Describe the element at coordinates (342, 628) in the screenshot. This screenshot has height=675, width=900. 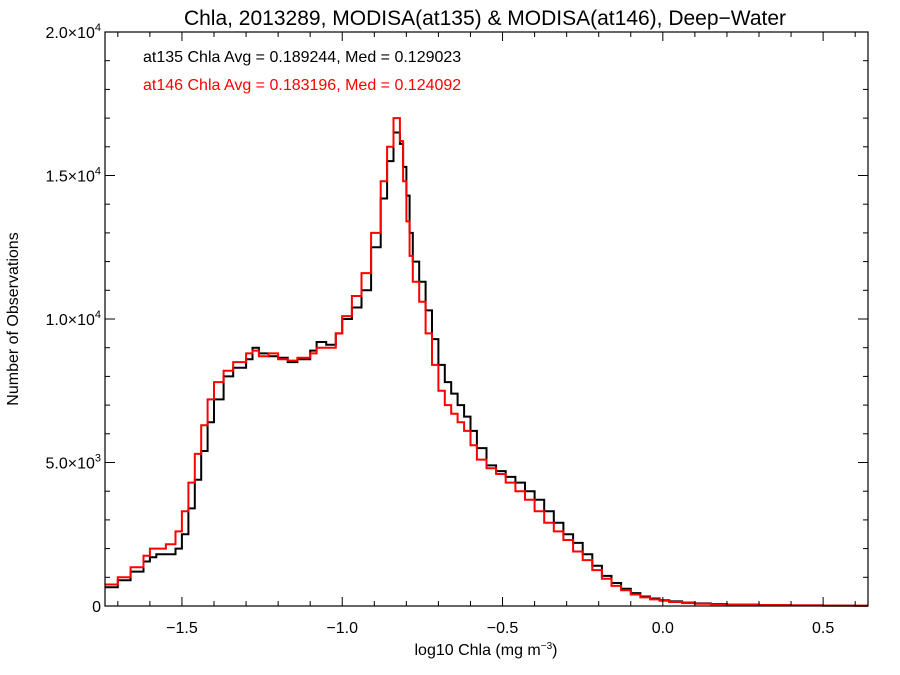
I see `x-tick-label: −1.0` at that location.